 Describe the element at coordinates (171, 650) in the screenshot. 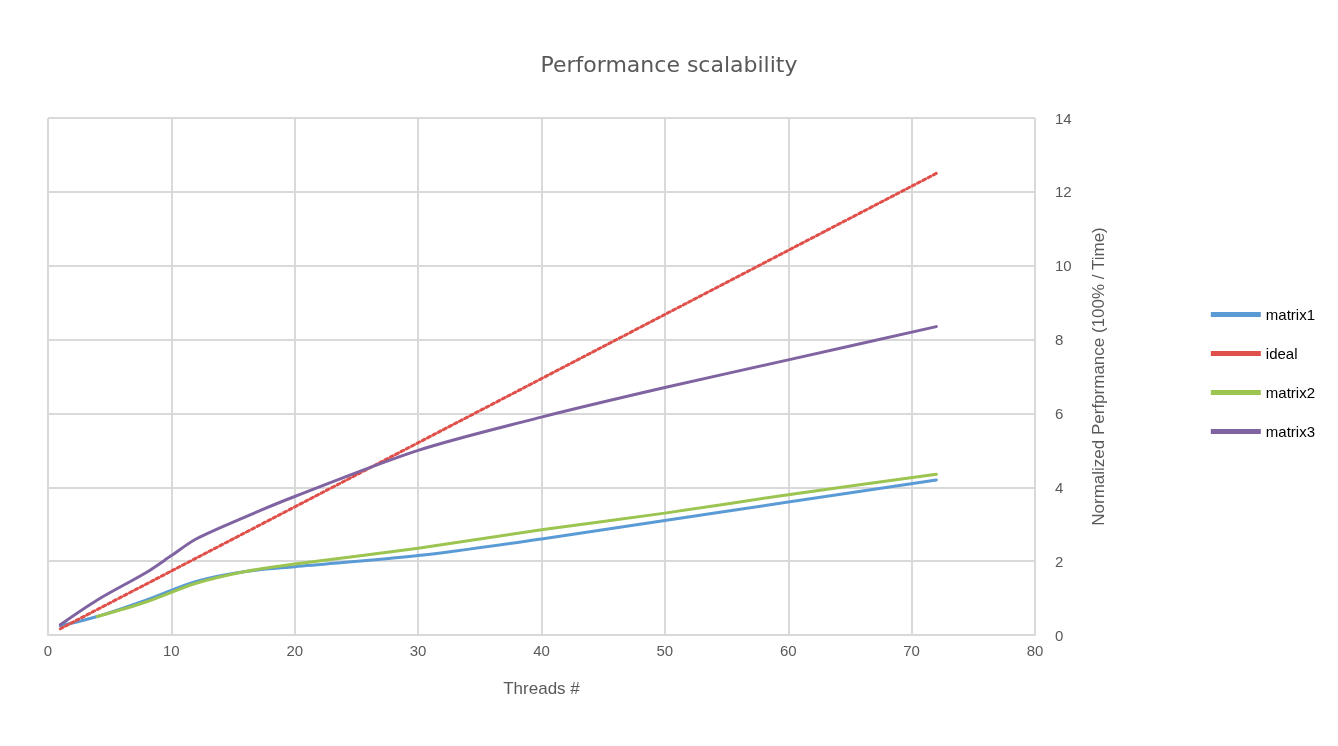

I see `x-tick-label: 10` at that location.